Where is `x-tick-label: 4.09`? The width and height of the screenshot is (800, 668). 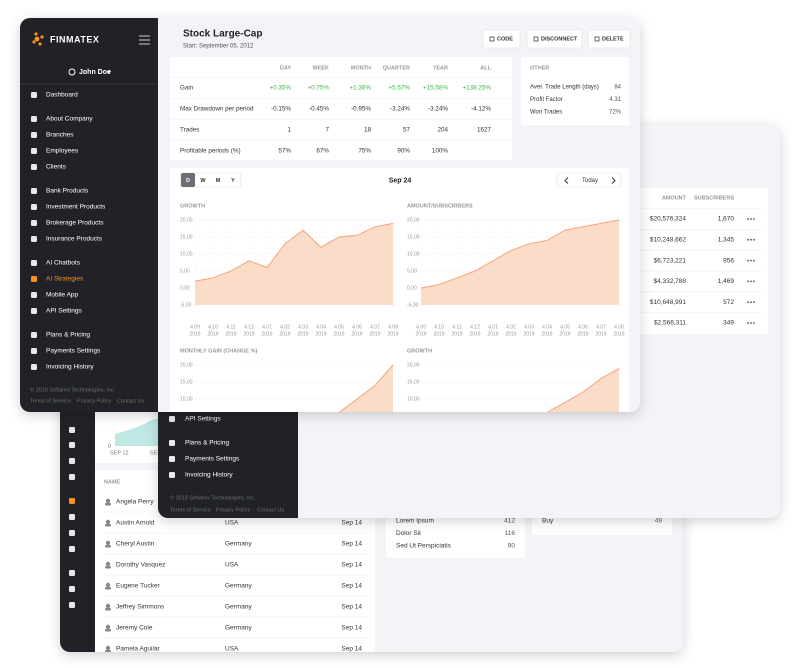
x-tick-label: 4.09 is located at coordinates (421, 327).